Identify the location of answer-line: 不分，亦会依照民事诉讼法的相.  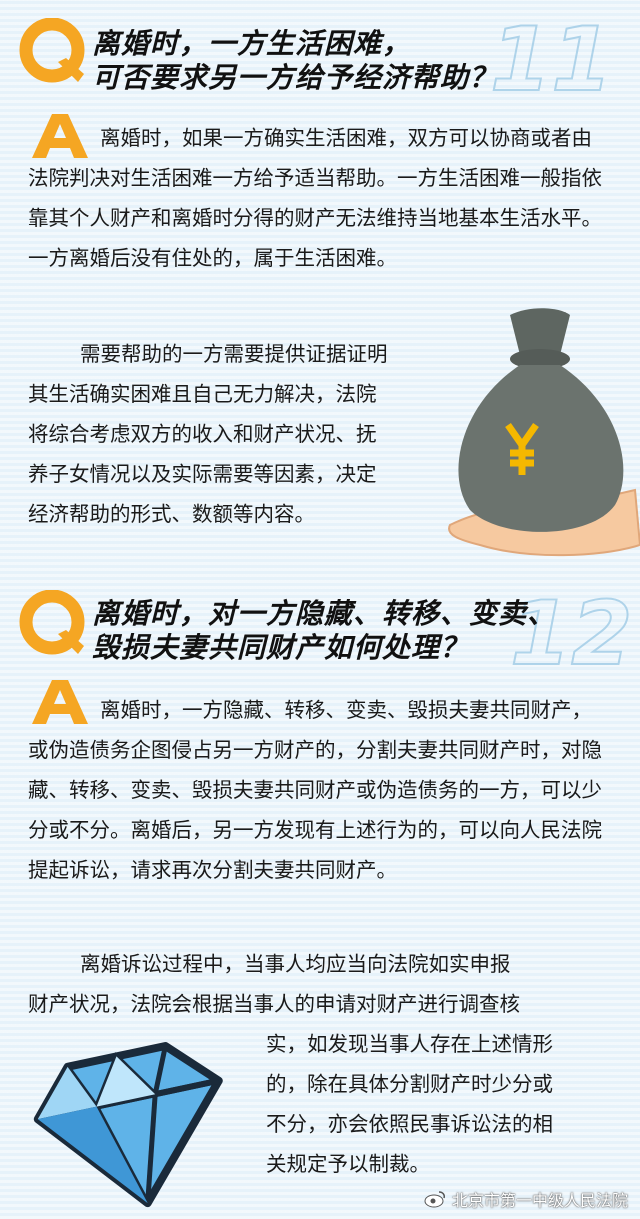
(409, 1124).